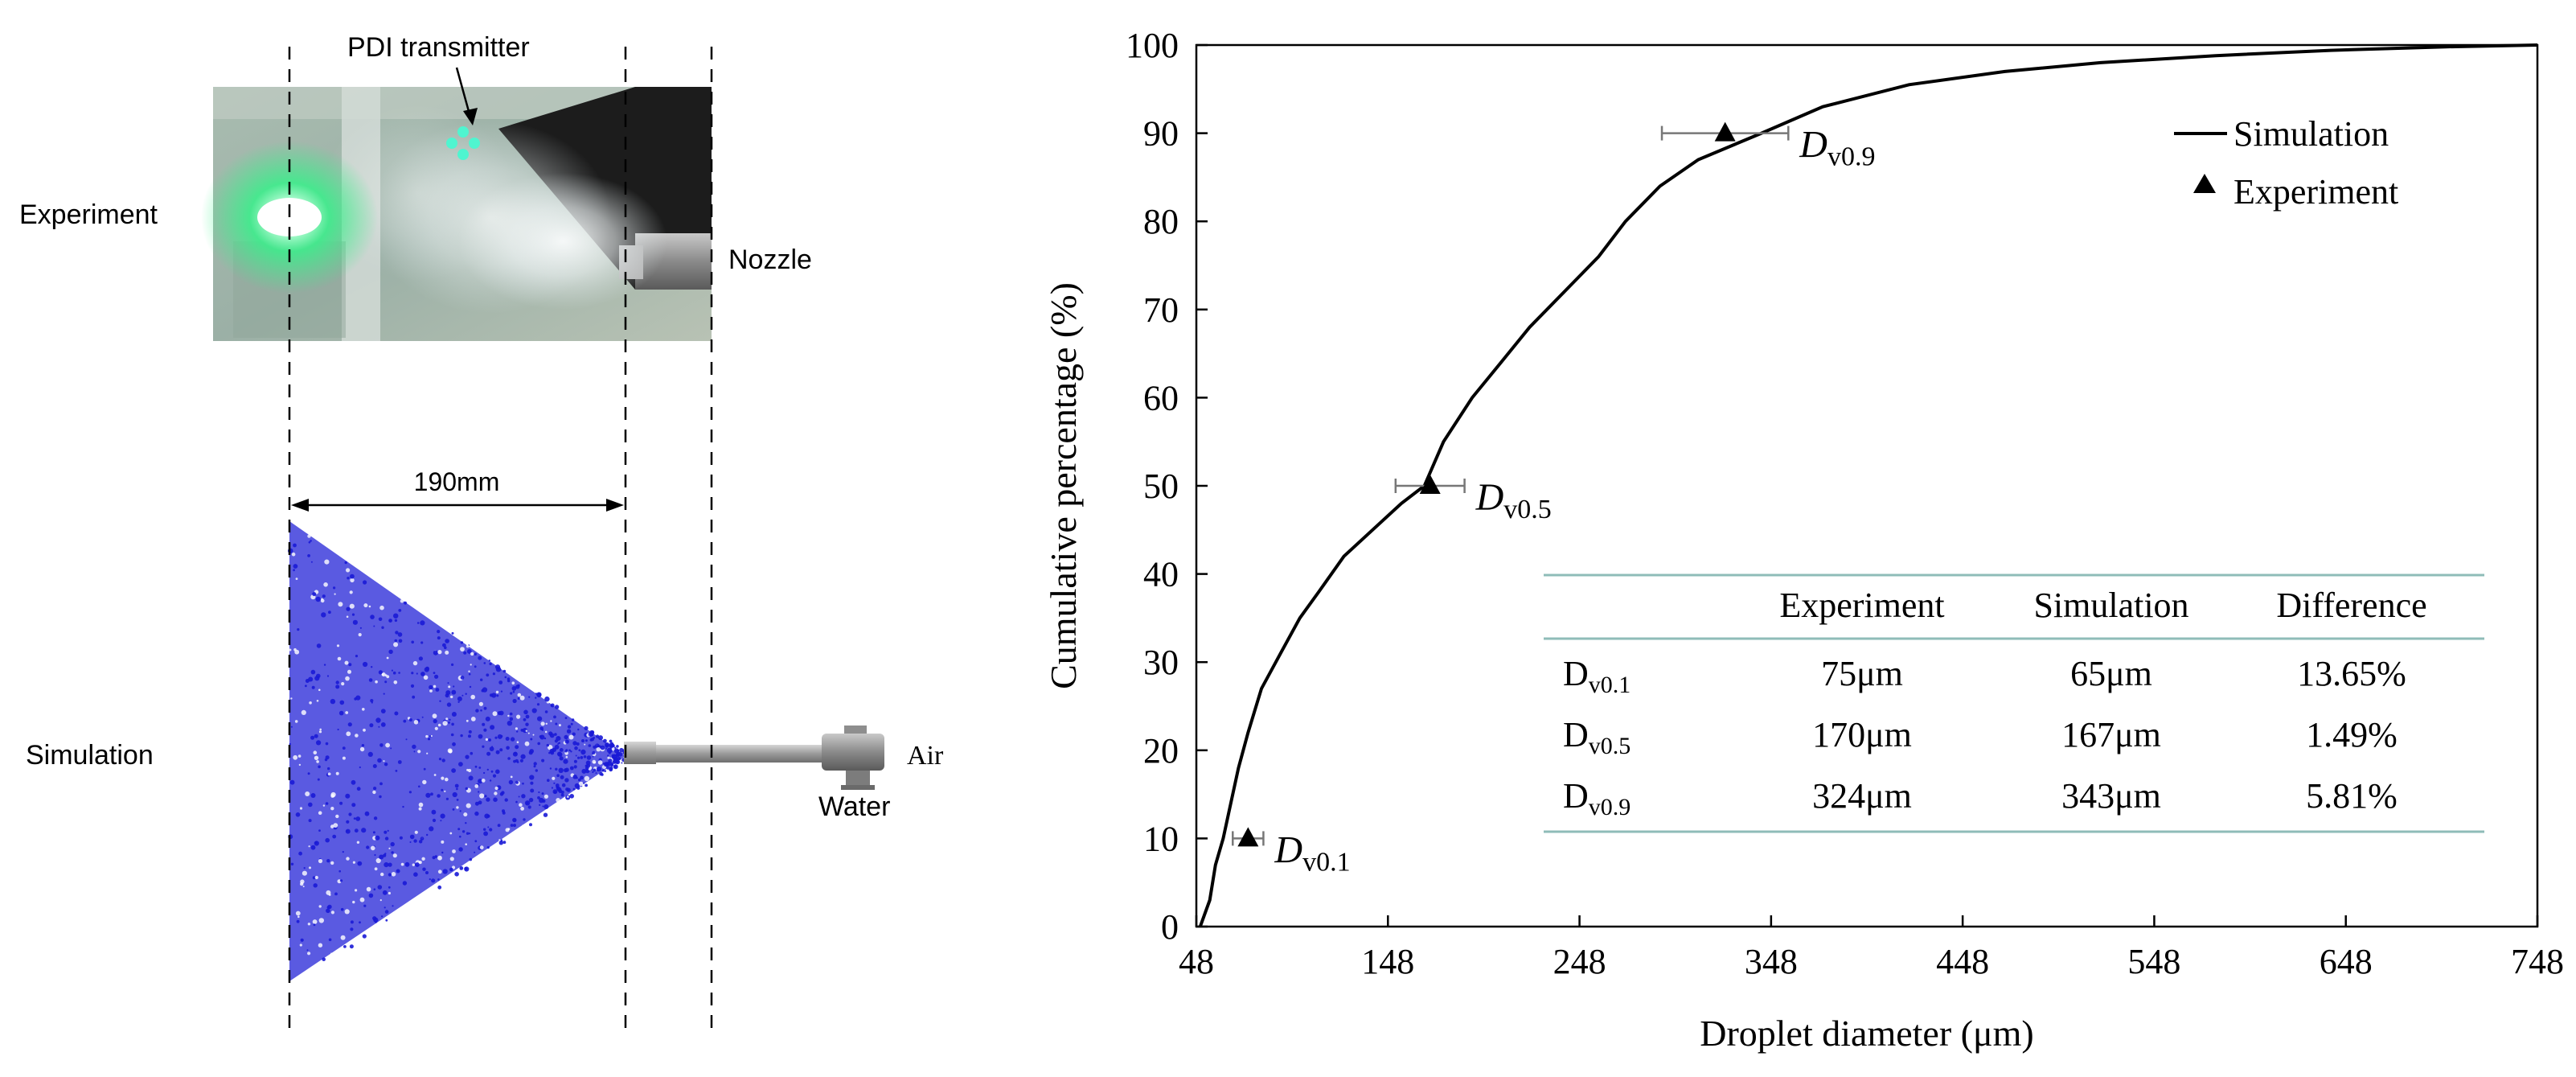 The image size is (2576, 1077). I want to click on table-row: Dv0.1 75μm 65μm 13.65%, so click(1984, 676).